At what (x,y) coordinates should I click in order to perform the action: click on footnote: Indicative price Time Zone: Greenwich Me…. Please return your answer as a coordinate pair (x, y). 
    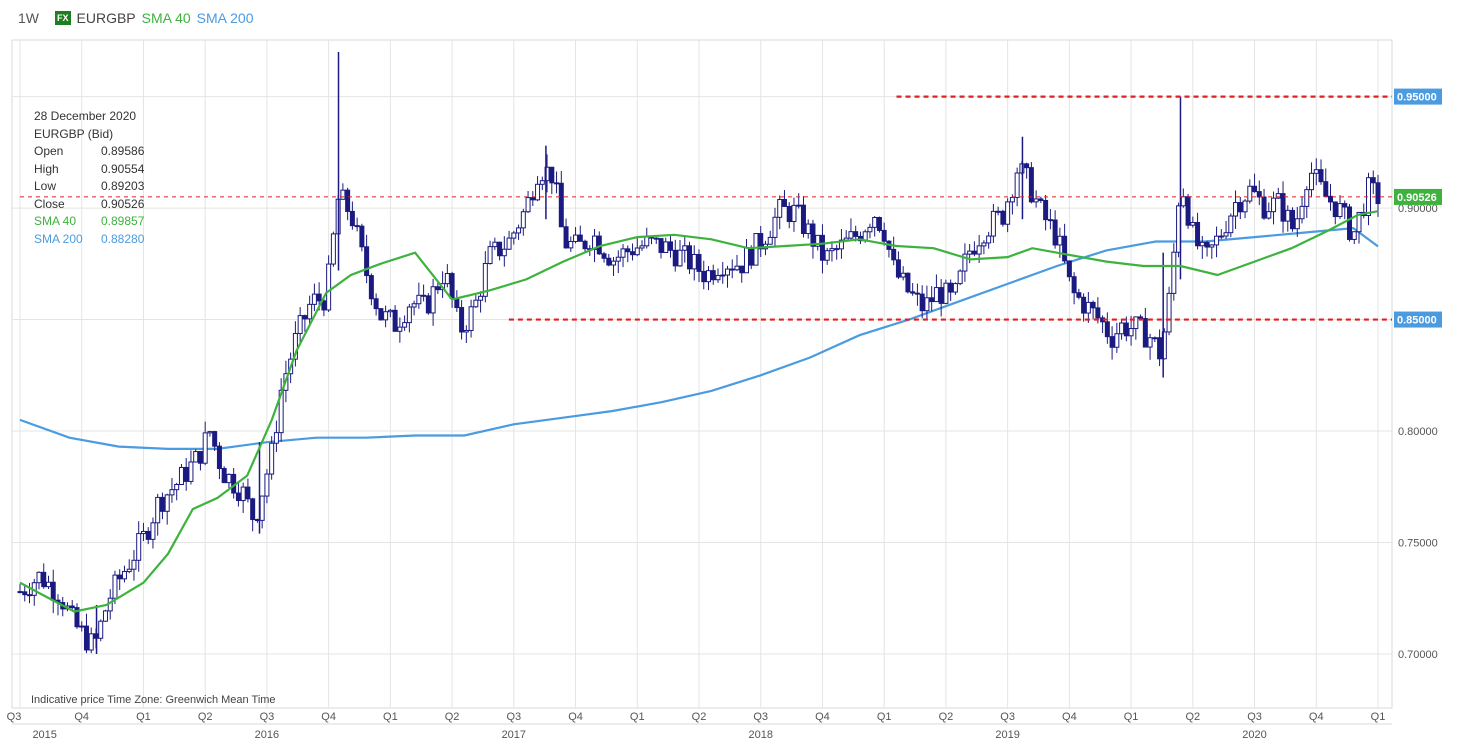
    Looking at the image, I should click on (153, 700).